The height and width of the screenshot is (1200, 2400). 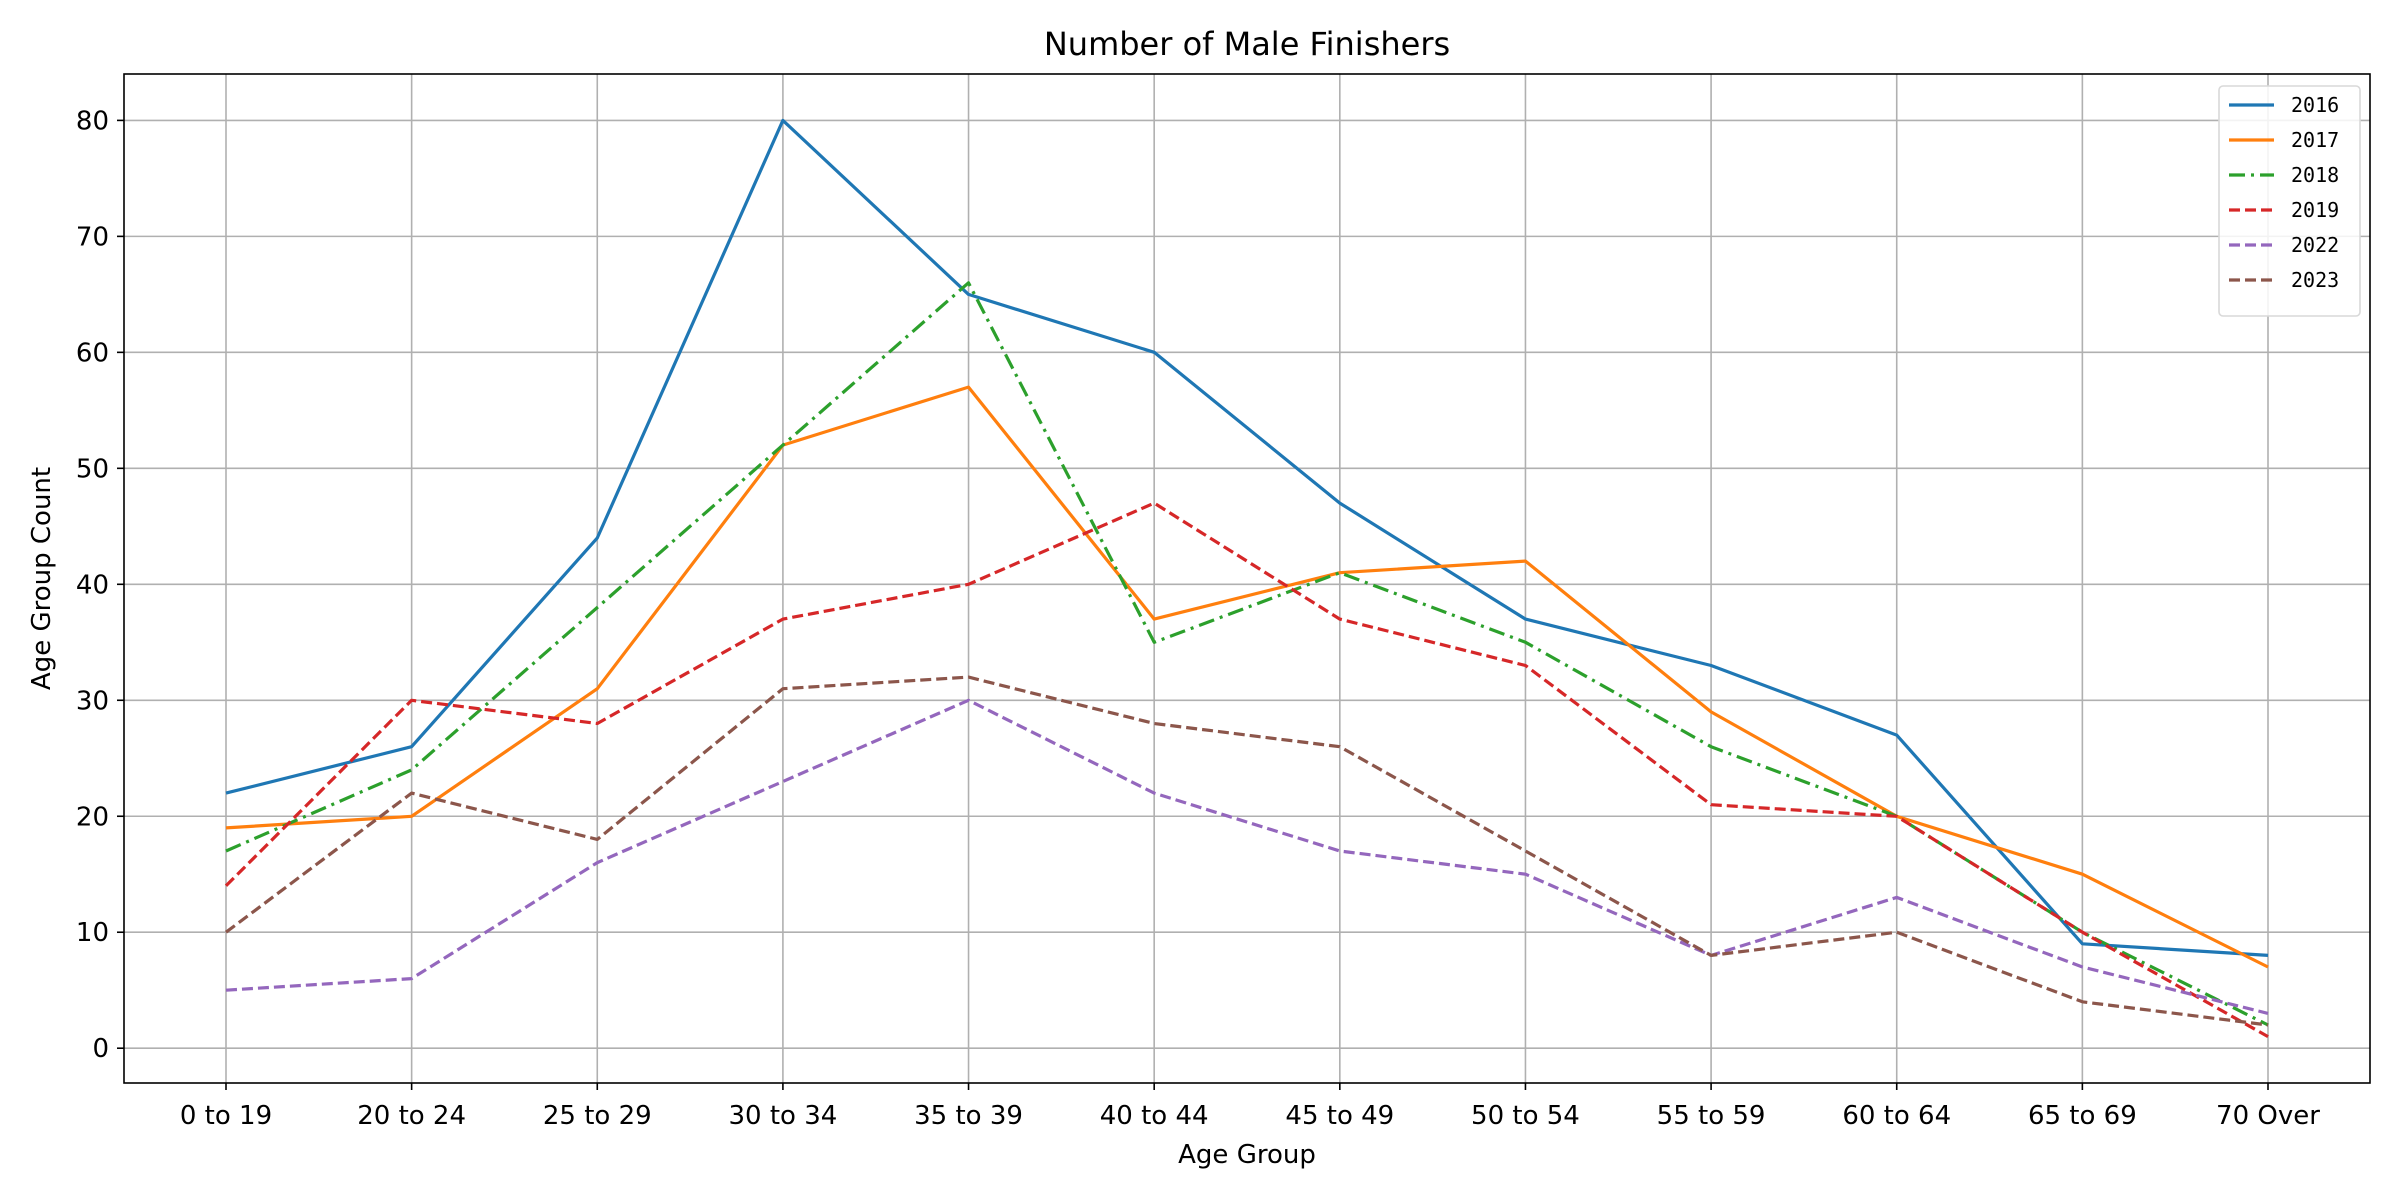 I want to click on x-tick-label: 45 to 49, so click(x=1339, y=1116).